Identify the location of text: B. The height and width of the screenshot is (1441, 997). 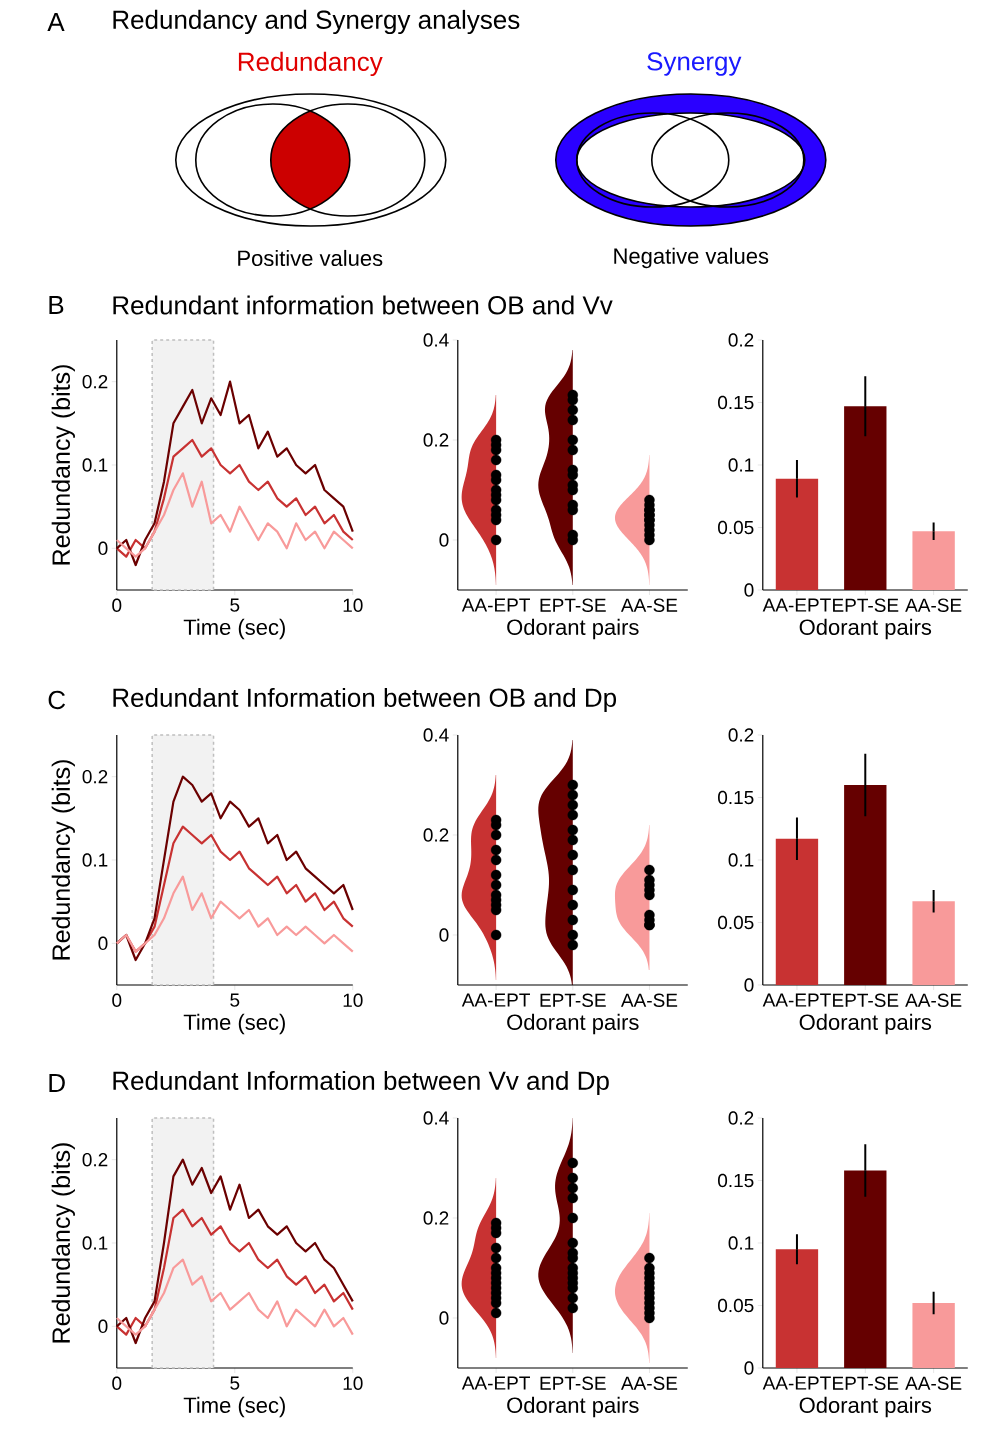
(56, 305).